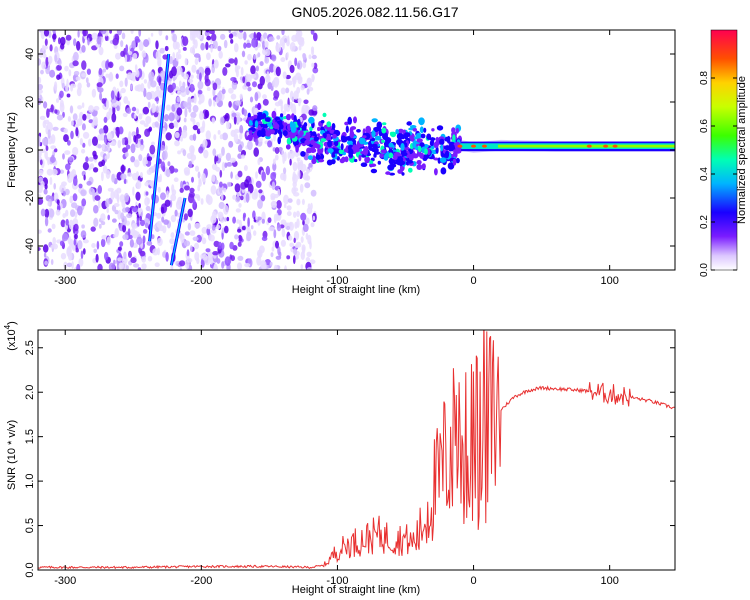  What do you see at coordinates (30, 525) in the screenshot?
I see `snr-ytick-label: 0.5` at bounding box center [30, 525].